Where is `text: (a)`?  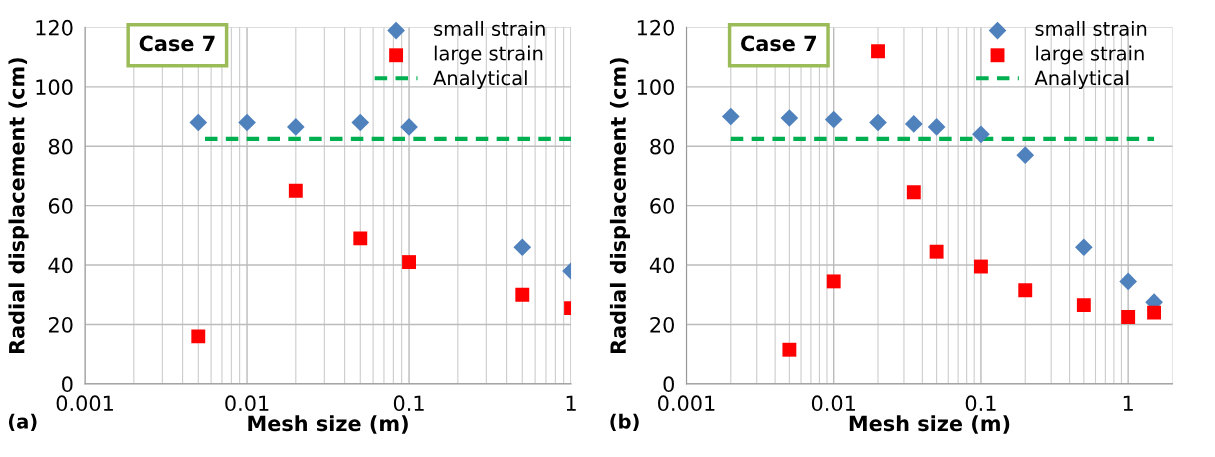 text: (a) is located at coordinates (22, 422).